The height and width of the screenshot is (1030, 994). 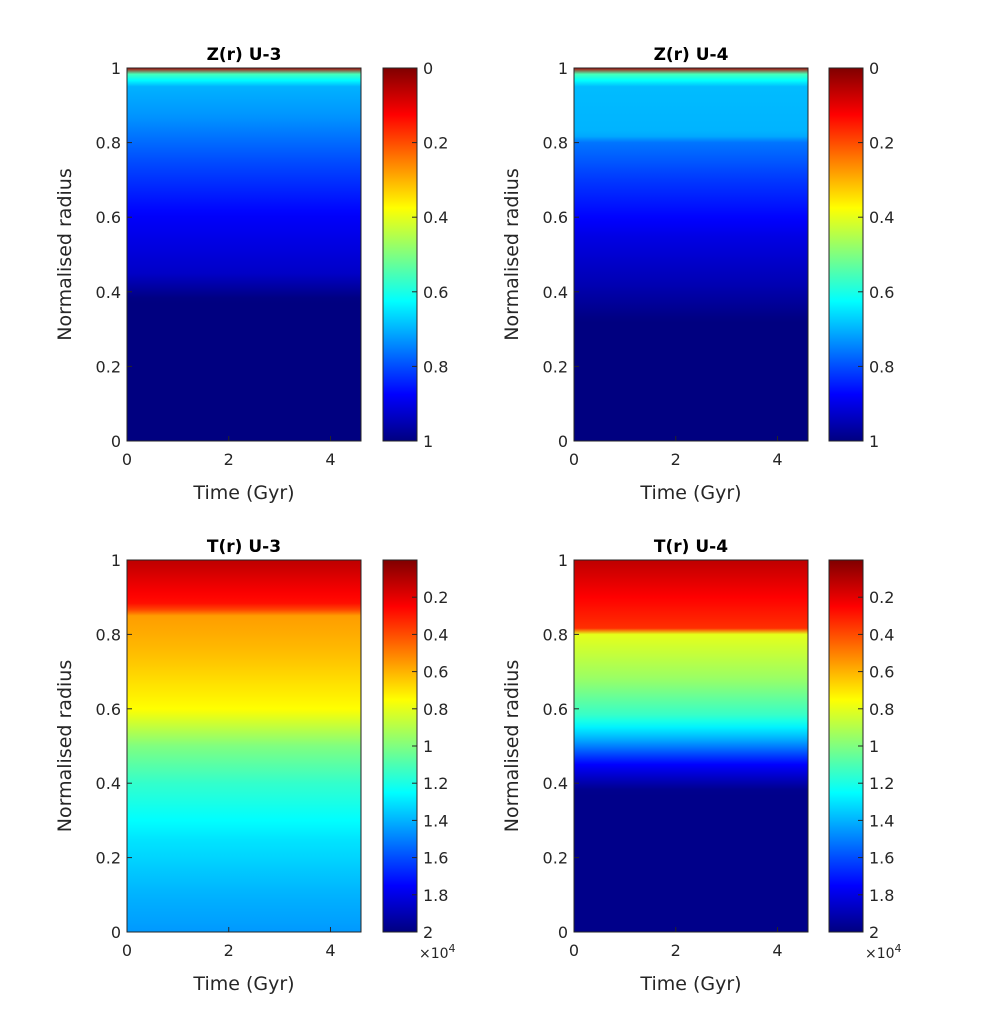 What do you see at coordinates (244, 547) in the screenshot?
I see `chart-title: T(r) U-3` at bounding box center [244, 547].